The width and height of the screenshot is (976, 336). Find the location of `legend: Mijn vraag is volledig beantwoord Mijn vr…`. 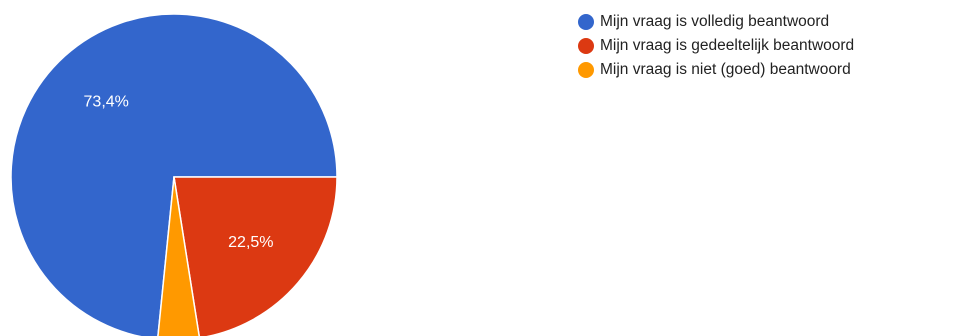

legend: Mijn vraag is volledig beantwoord Mijn vr… is located at coordinates (716, 45).